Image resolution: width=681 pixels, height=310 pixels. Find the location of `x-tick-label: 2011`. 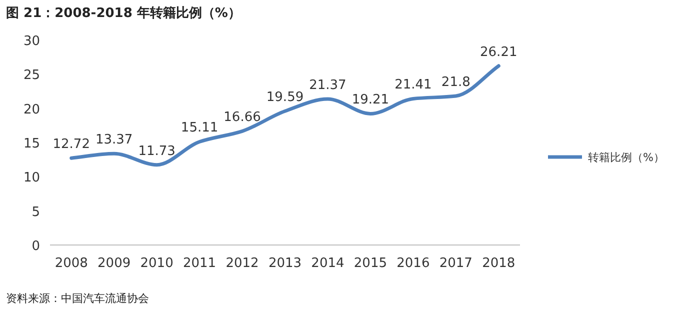

x-tick-label: 2011 is located at coordinates (199, 263).